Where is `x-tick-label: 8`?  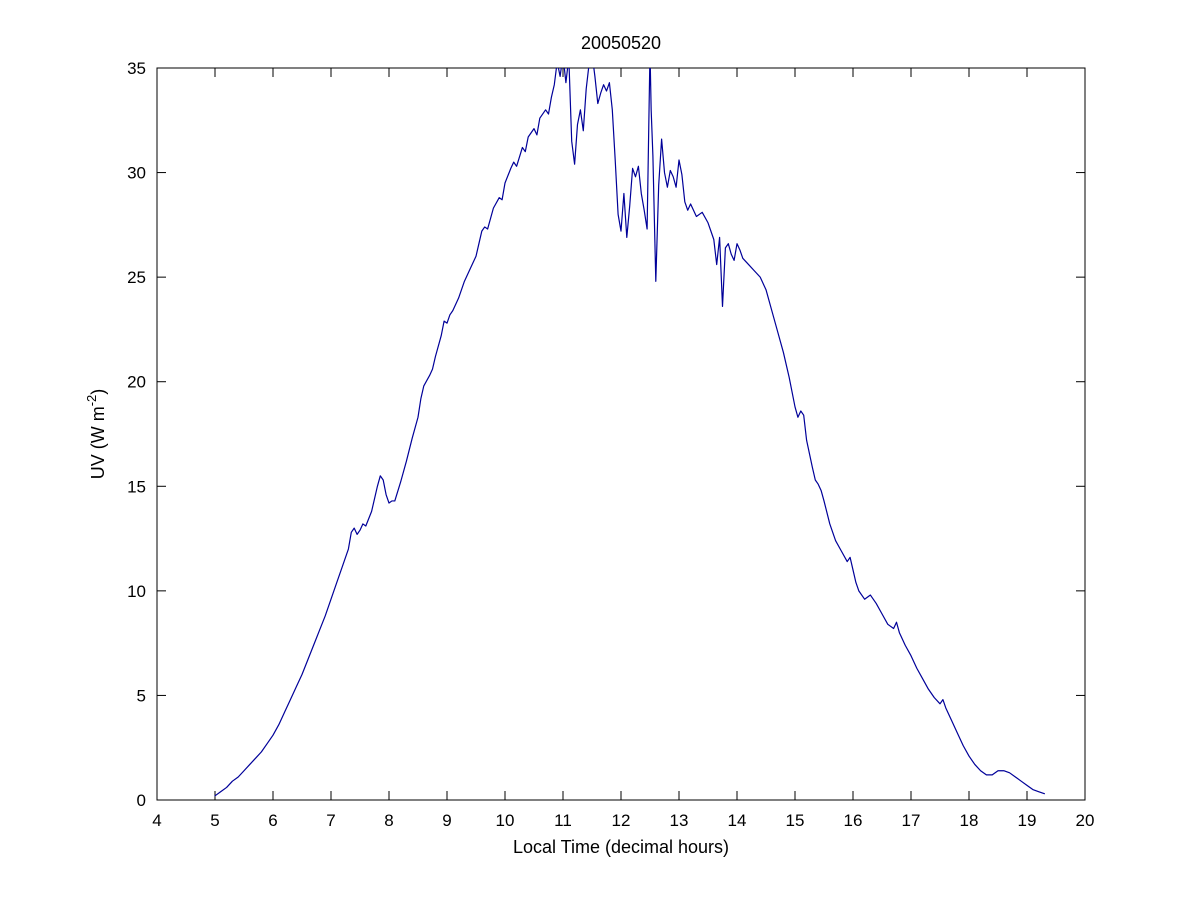 x-tick-label: 8 is located at coordinates (388, 820).